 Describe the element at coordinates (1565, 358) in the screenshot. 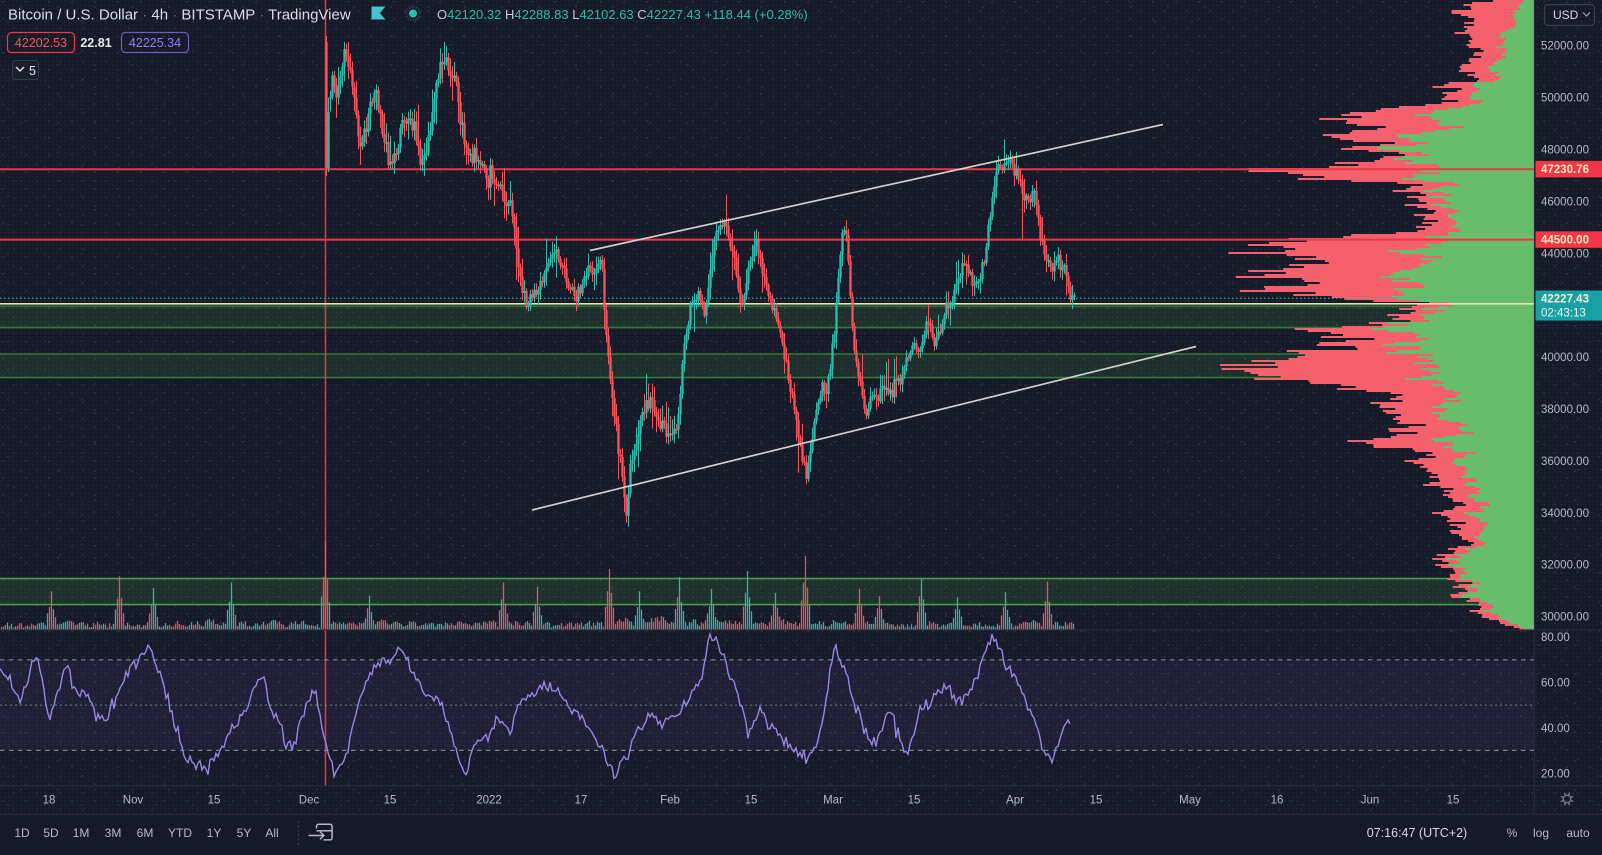

I see `svg-text: 40000.00` at that location.